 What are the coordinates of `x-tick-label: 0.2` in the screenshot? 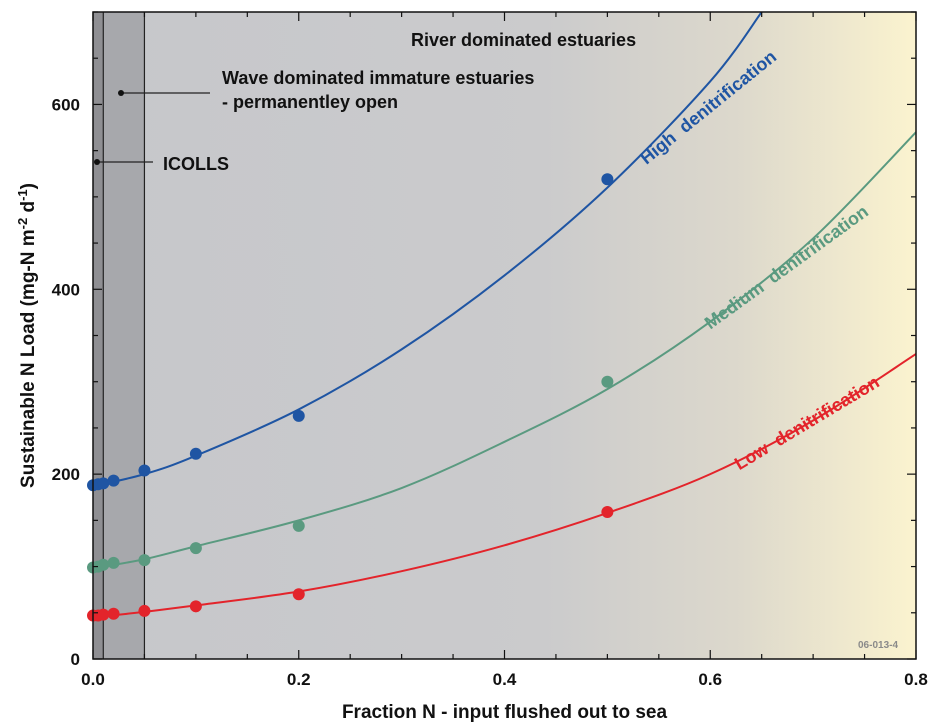 It's located at (299, 679).